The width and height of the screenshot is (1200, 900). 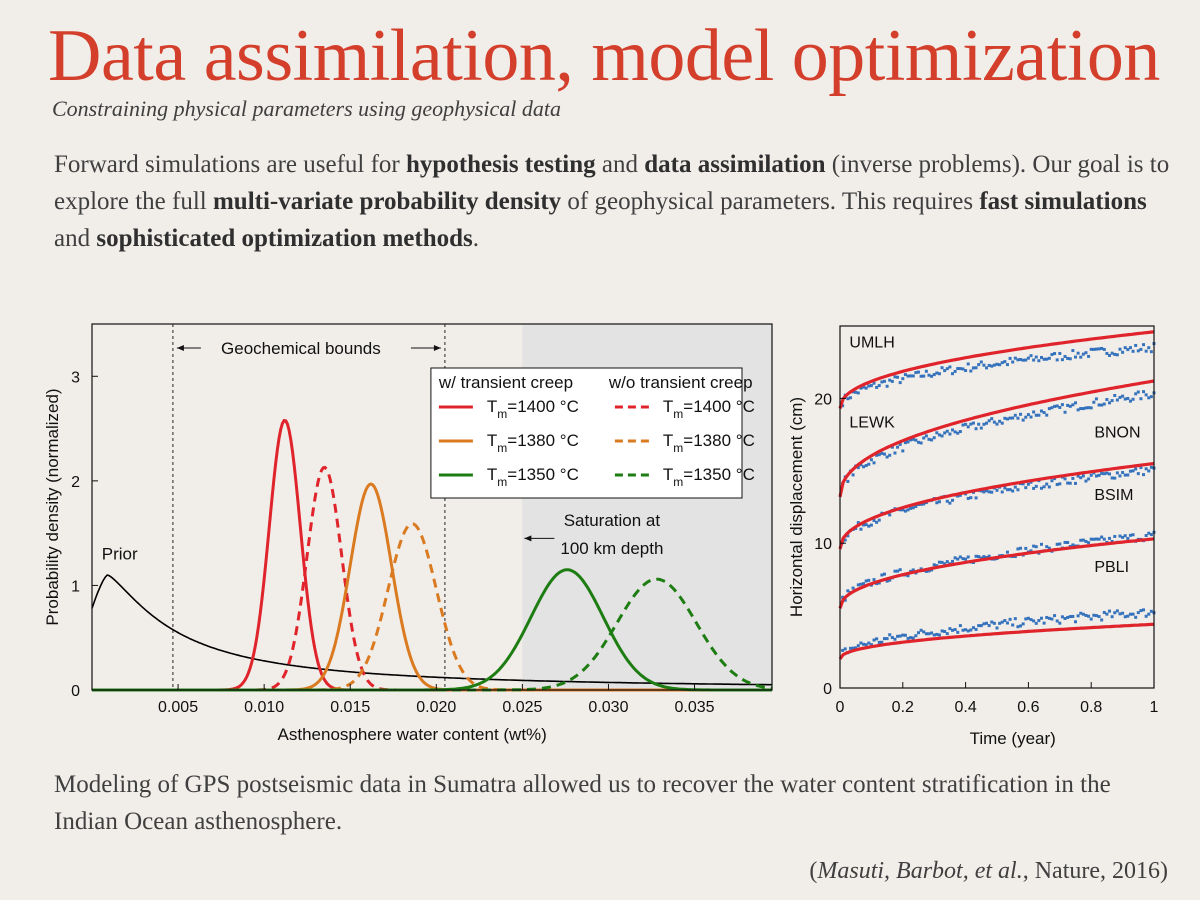 I want to click on legend-header-without-creep: w/o transient creep, so click(x=680, y=382).